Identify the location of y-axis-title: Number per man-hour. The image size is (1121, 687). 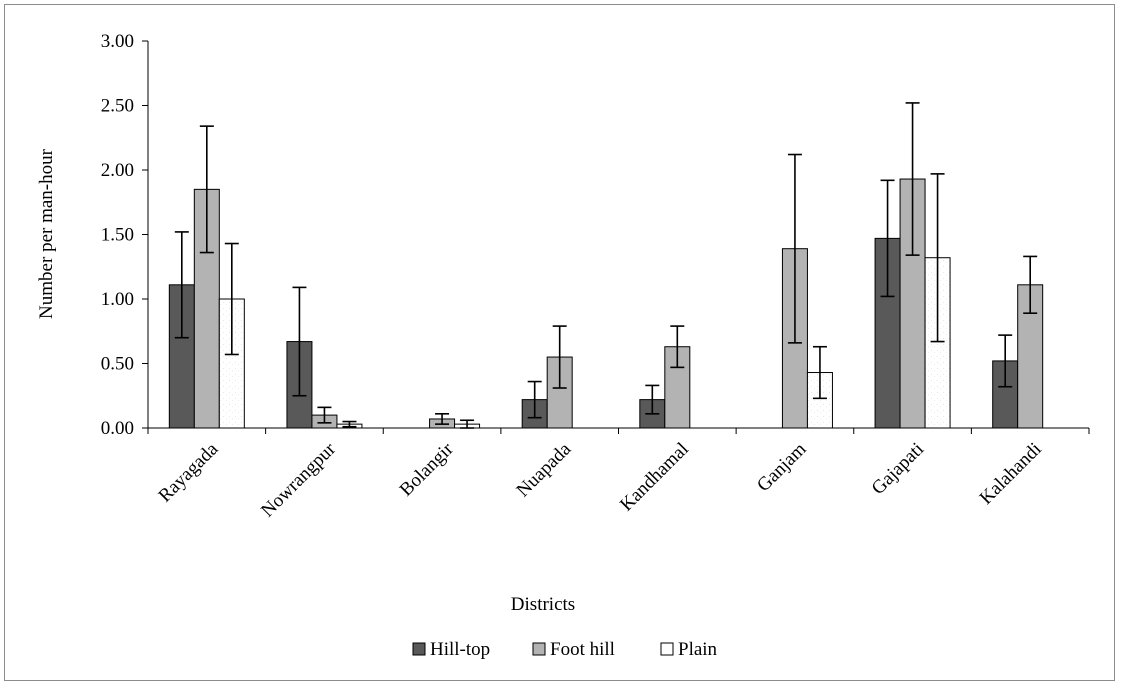
(46, 233).